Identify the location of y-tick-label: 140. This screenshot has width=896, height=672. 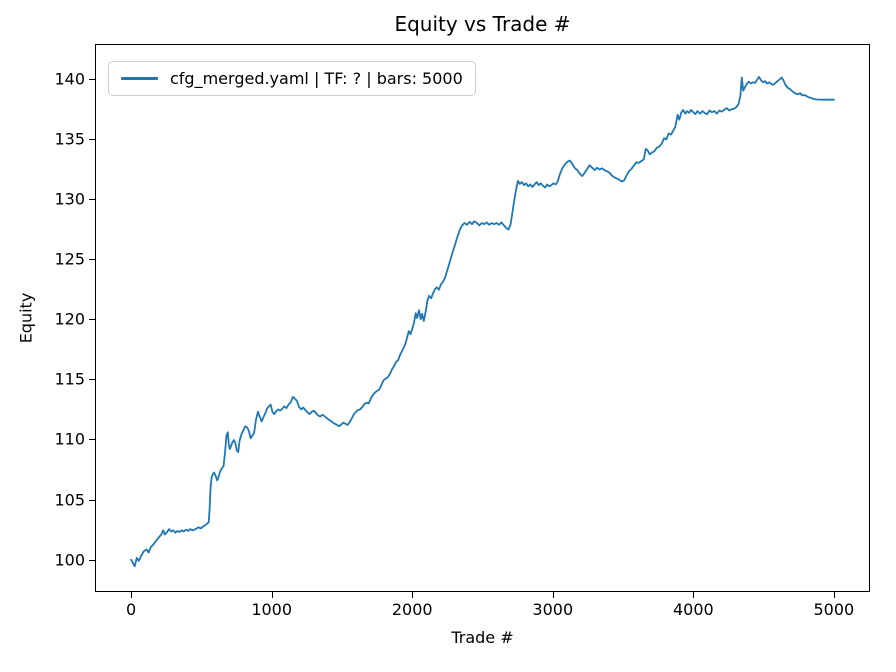
(69, 79).